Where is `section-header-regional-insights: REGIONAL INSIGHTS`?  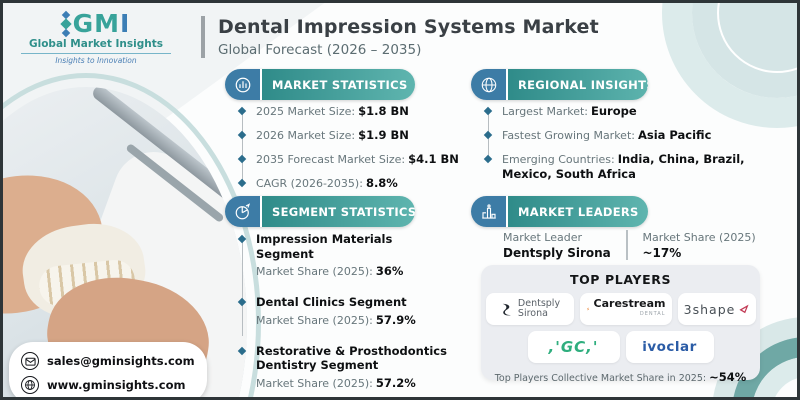 section-header-regional-insights: REGIONAL INSIGHTS is located at coordinates (559, 84).